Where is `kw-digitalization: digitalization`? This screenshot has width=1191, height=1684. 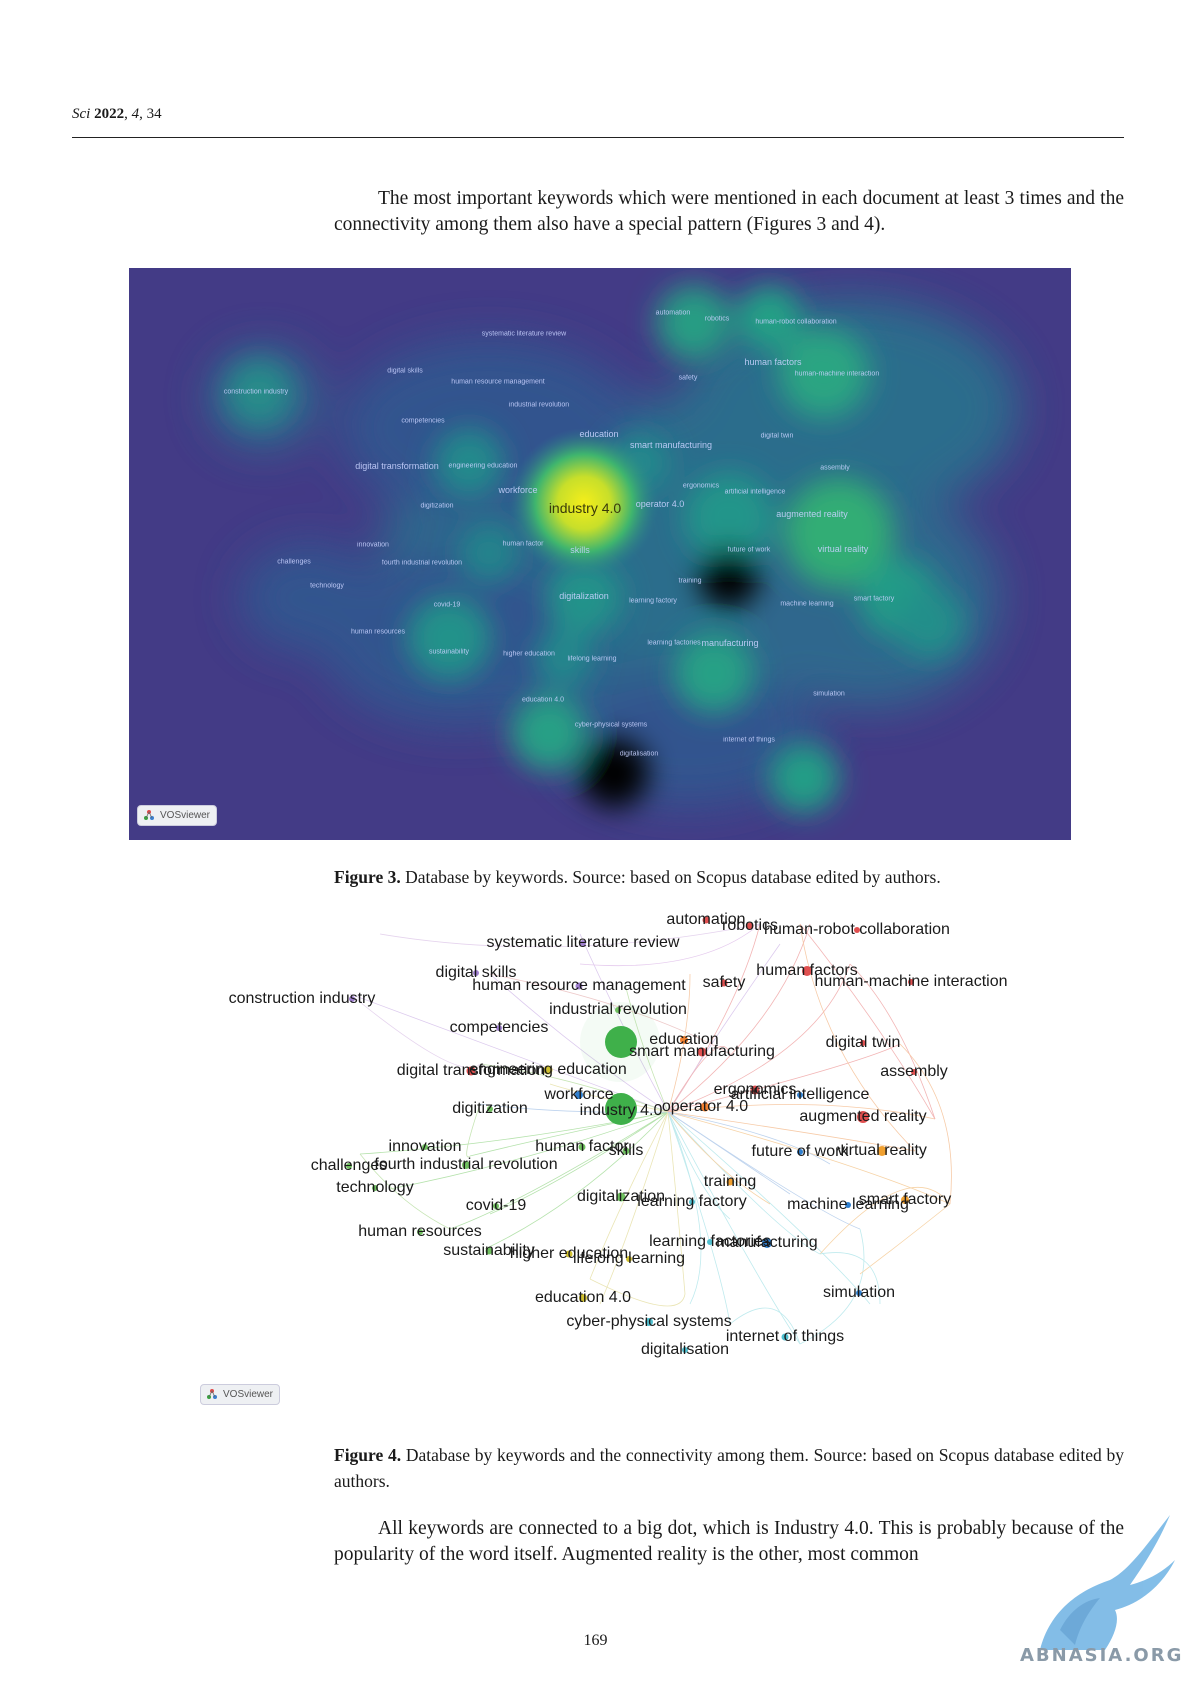 kw-digitalization: digitalization is located at coordinates (584, 596).